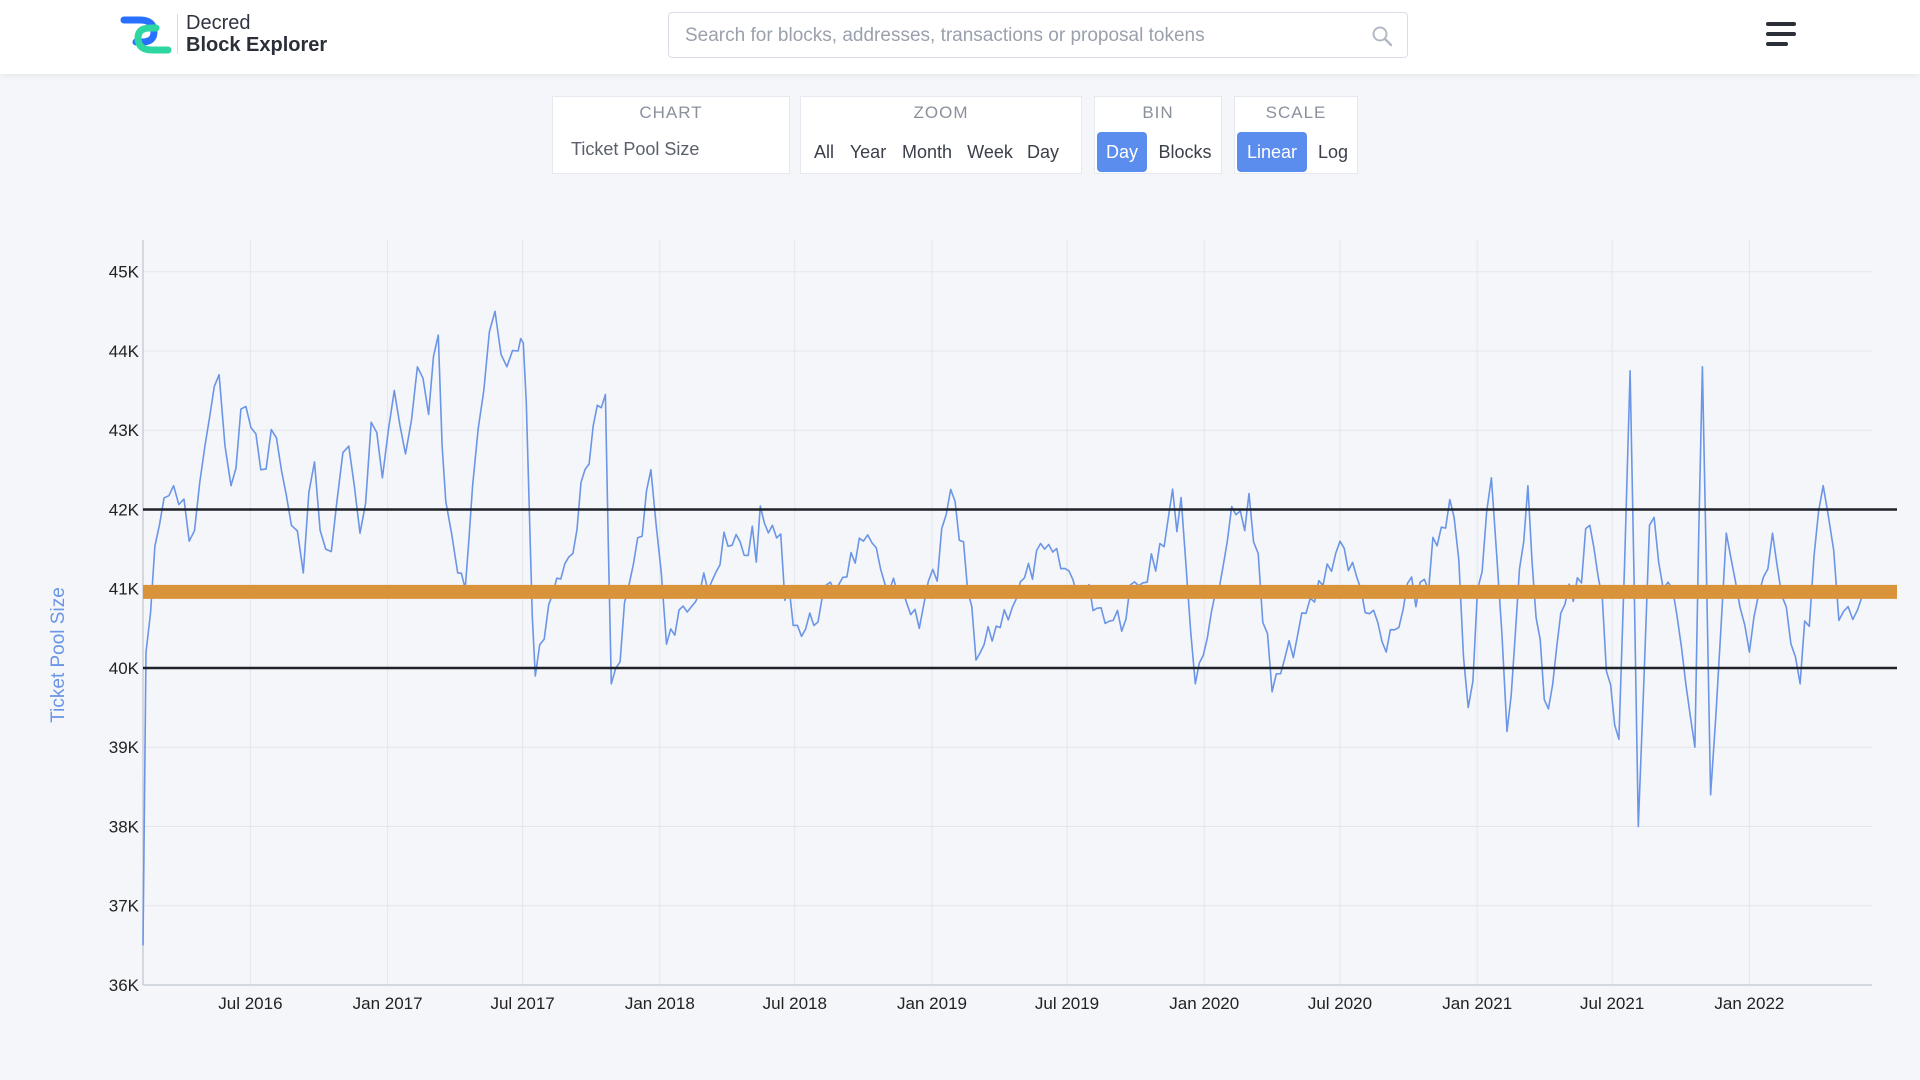 This screenshot has width=1920, height=1080. Describe the element at coordinates (1340, 1003) in the screenshot. I see `x-tick-label: Jul 2020` at that location.